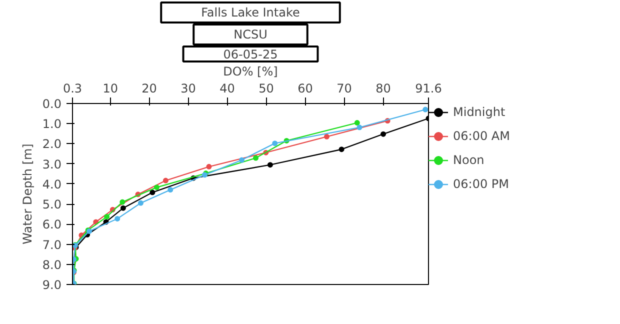 Image resolution: width=620 pixels, height=324 pixels. Describe the element at coordinates (52, 184) in the screenshot. I see `y-tick-label: 4.0` at that location.